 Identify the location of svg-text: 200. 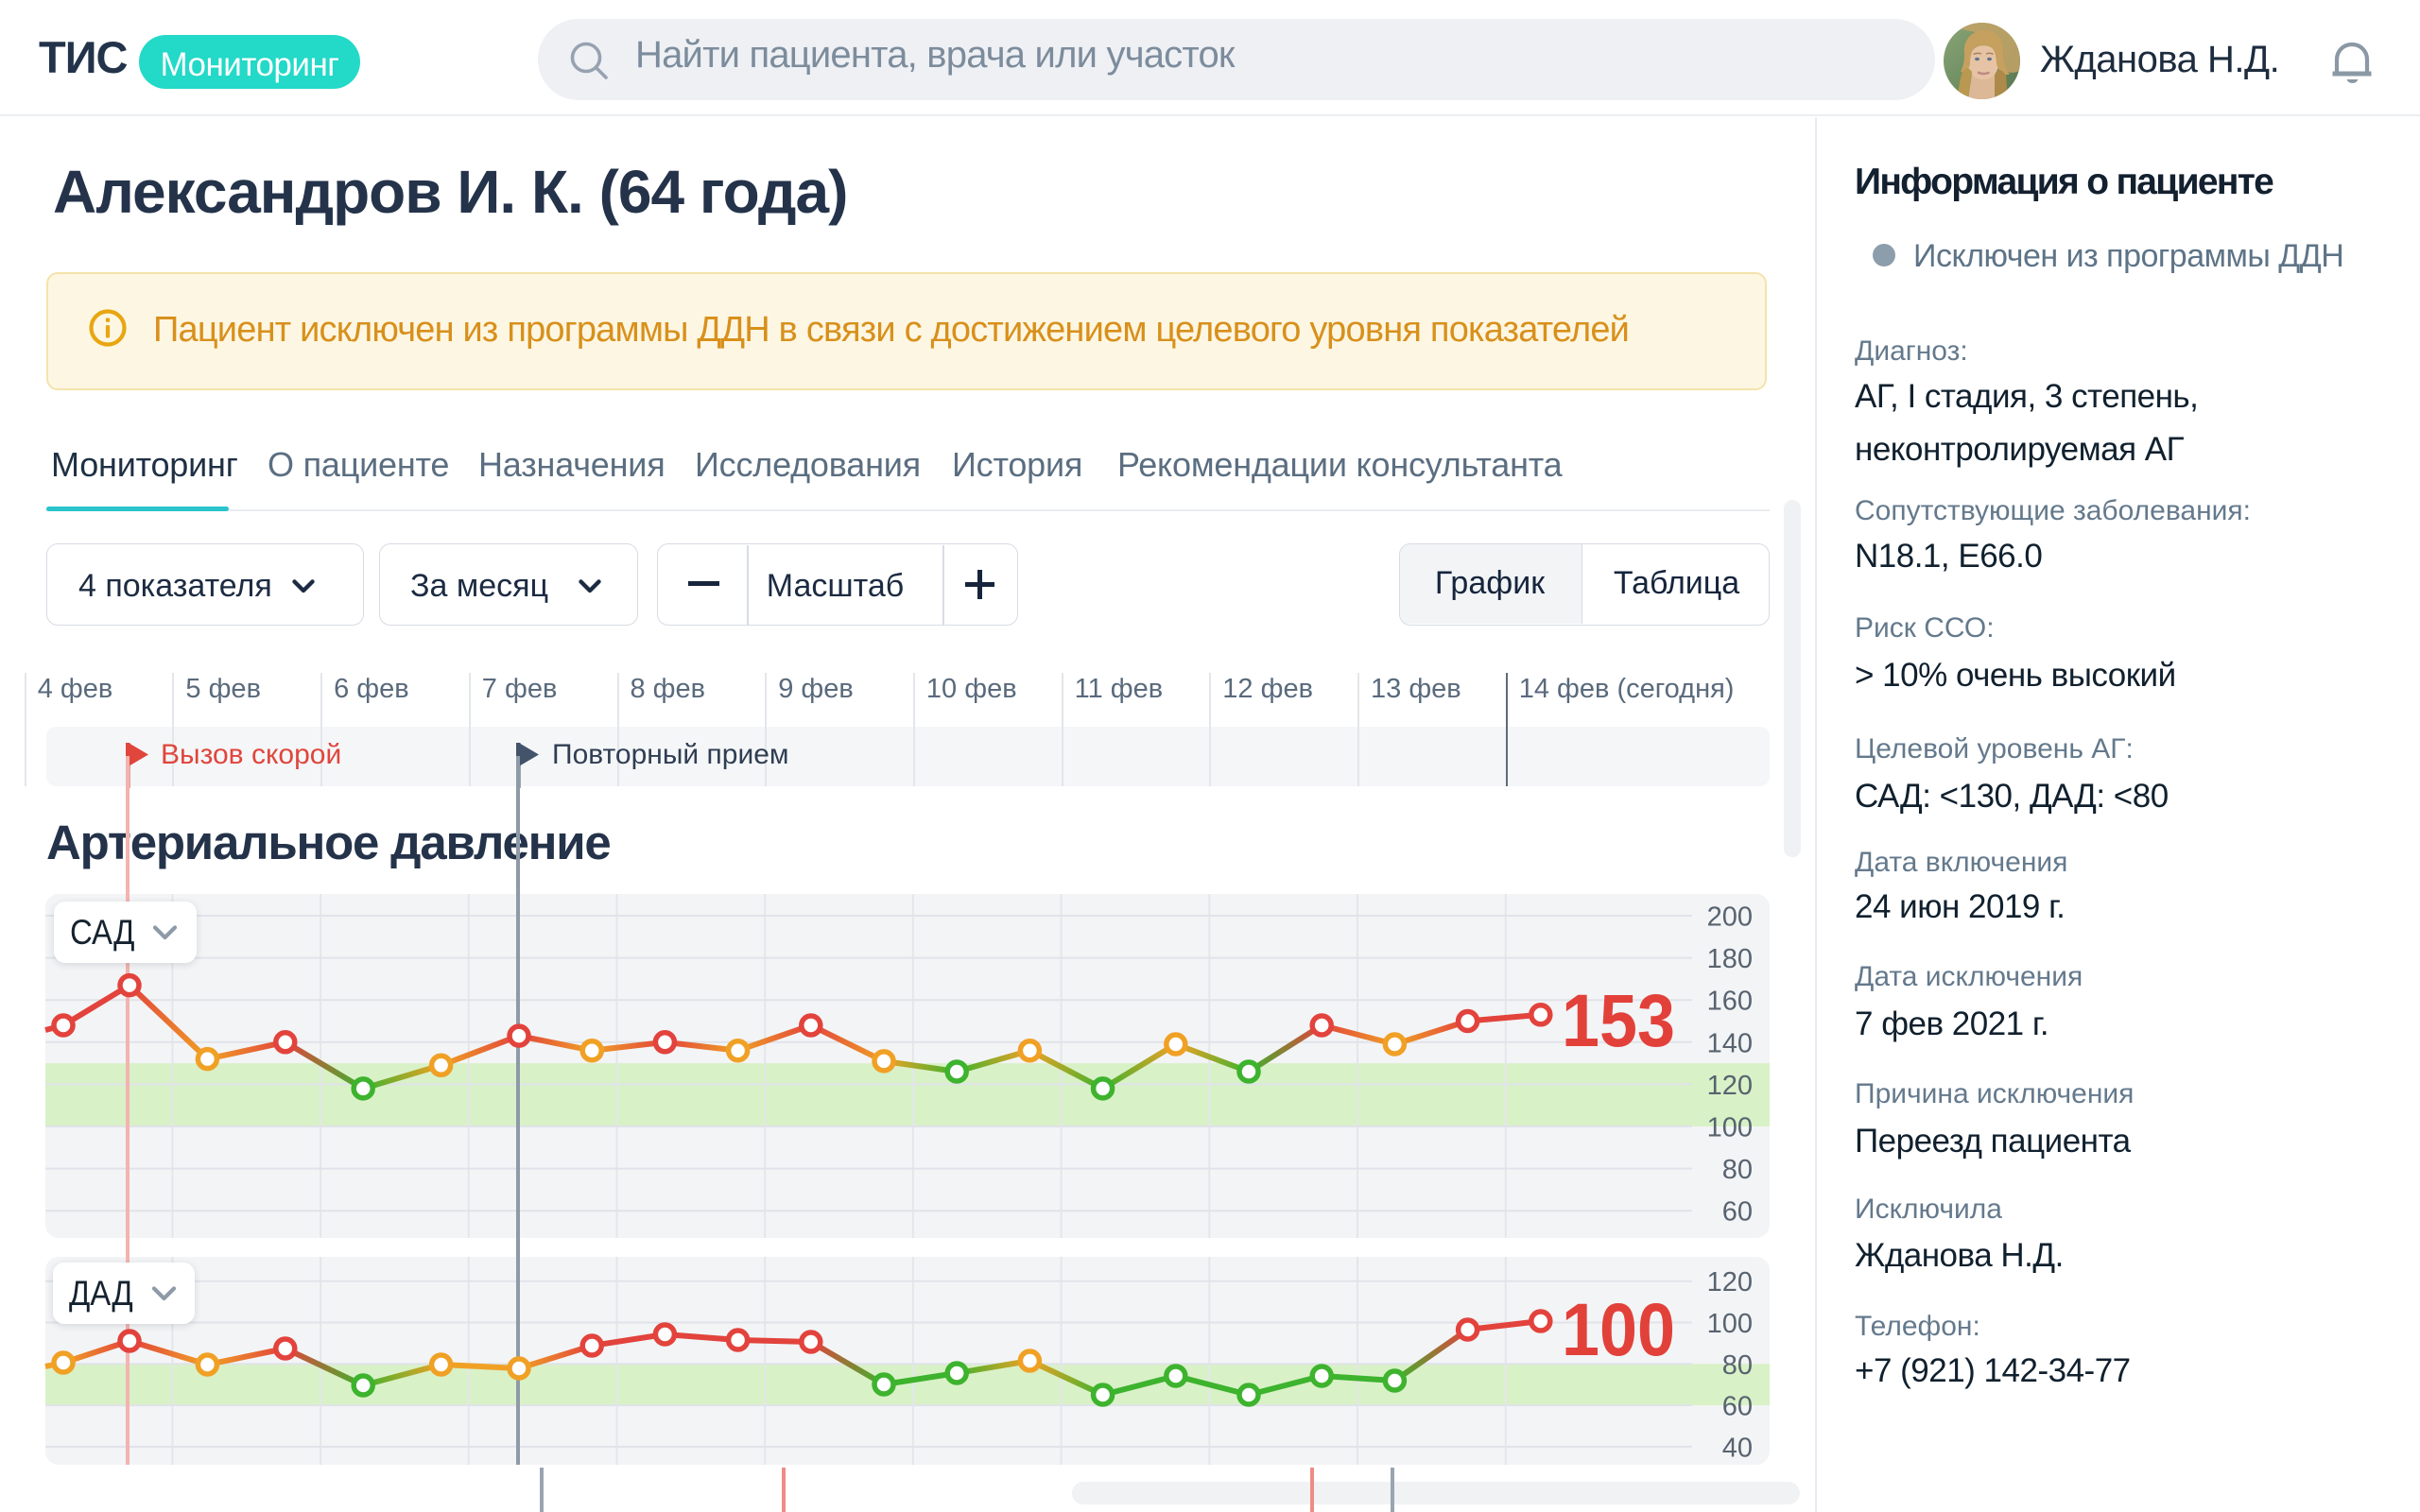
(1730, 917).